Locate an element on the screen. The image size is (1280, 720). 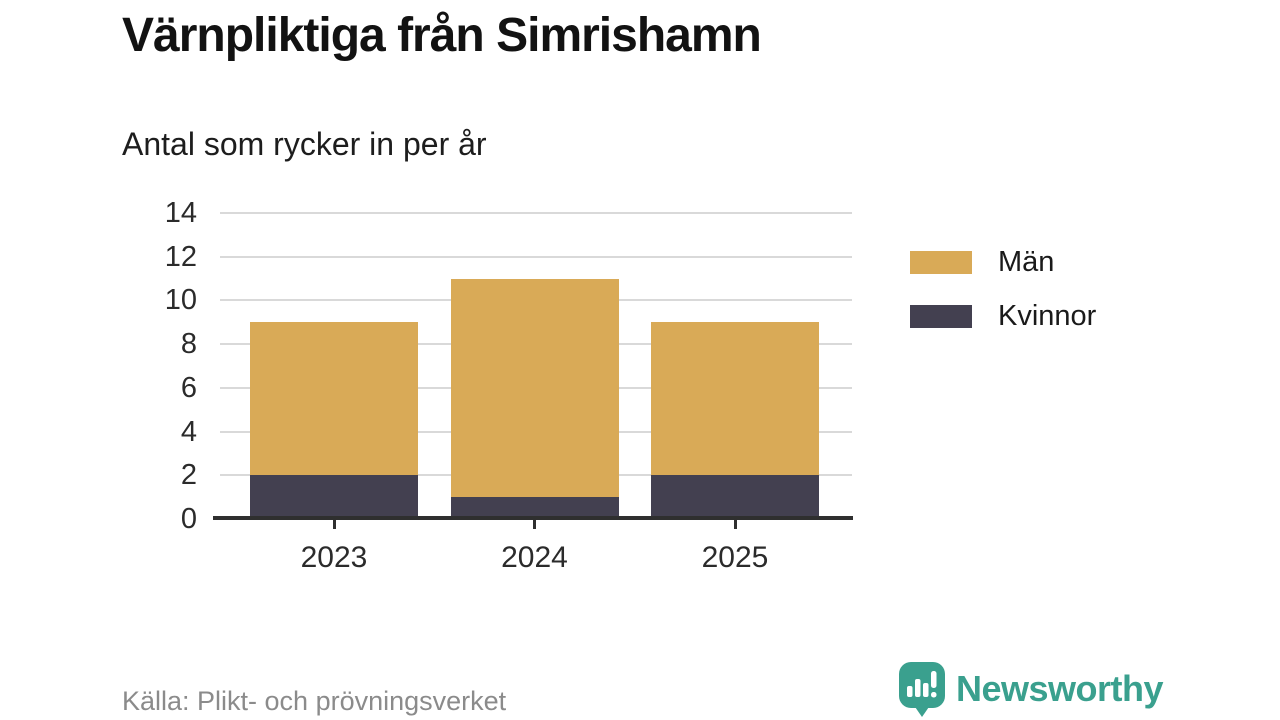
x-tick-label: 2023 is located at coordinates (334, 557).